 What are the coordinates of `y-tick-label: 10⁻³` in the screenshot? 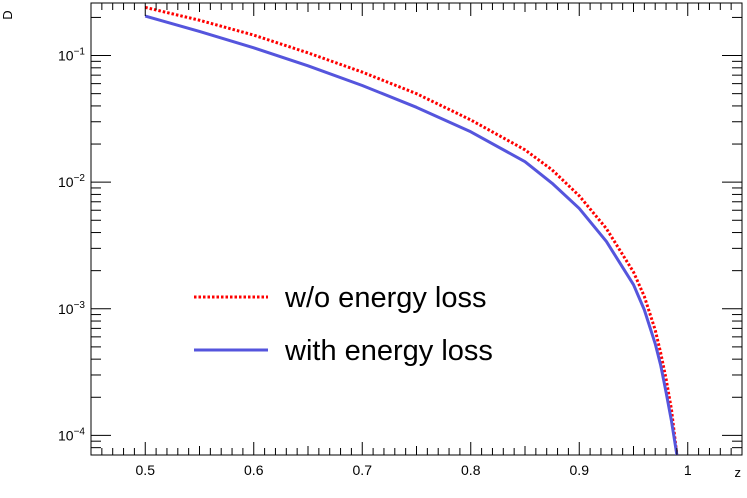 It's located at (71, 308).